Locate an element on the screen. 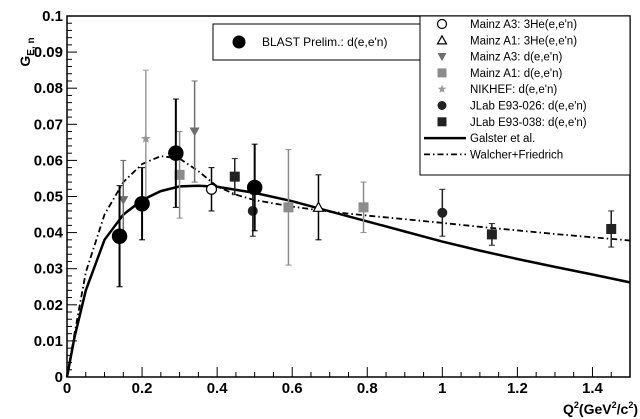 The height and width of the screenshot is (419, 640). legend-label: NIKHEF: d(e,e'n) is located at coordinates (513, 90).